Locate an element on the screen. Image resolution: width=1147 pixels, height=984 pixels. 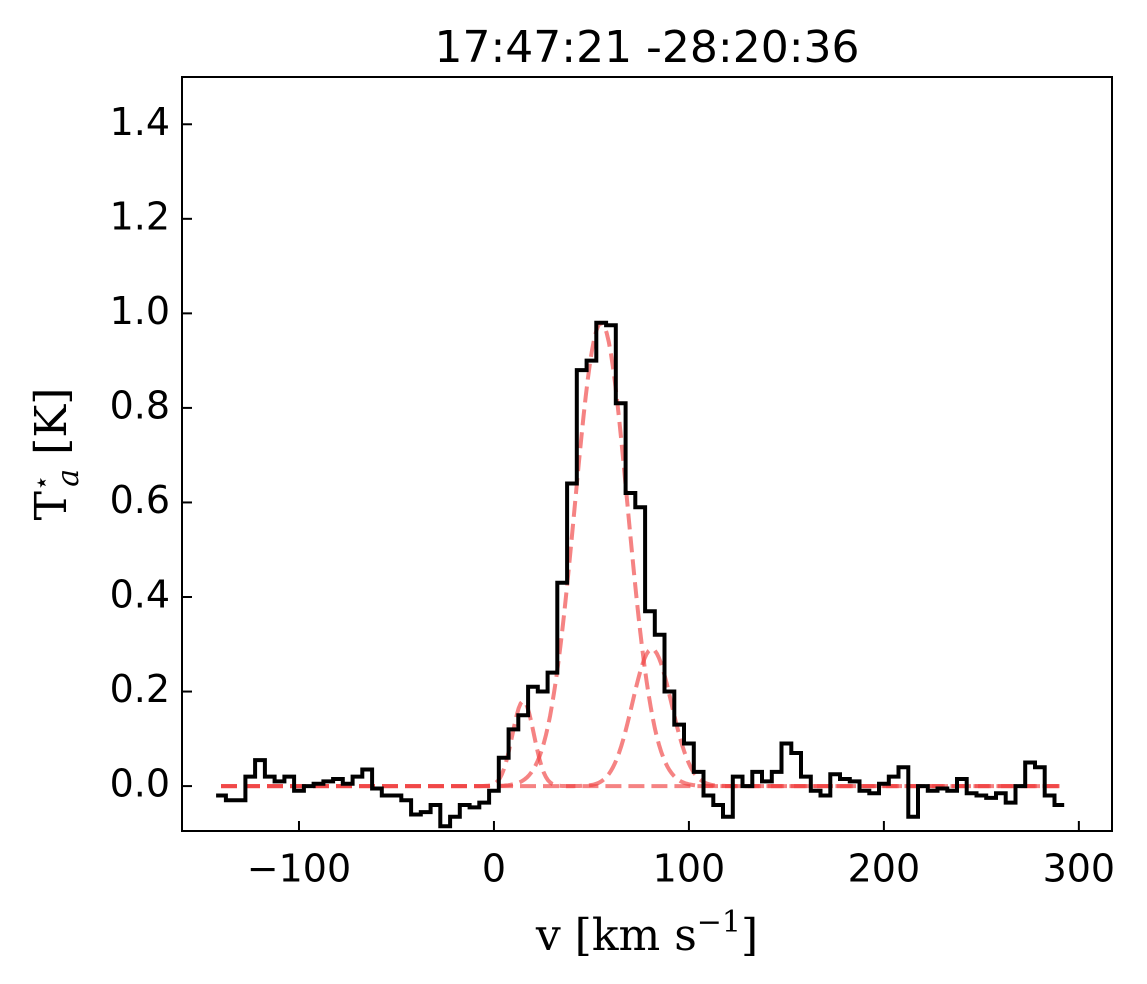
x-label-sup: −1 is located at coordinates (719, 922).